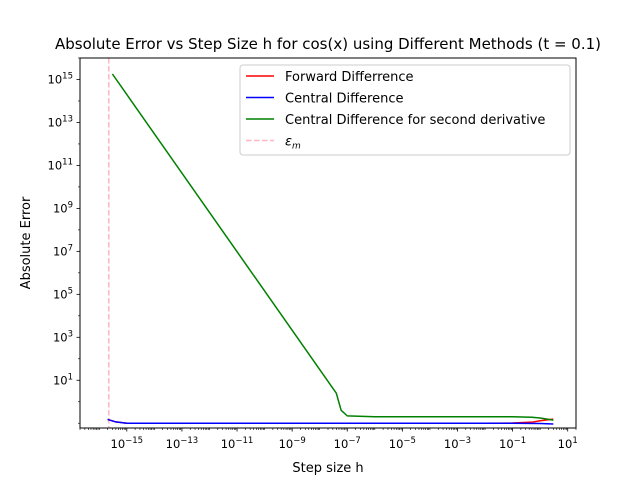 The height and width of the screenshot is (480, 640). Describe the element at coordinates (70, 377) in the screenshot. I see `y-tick-label-exponent: 1` at that location.